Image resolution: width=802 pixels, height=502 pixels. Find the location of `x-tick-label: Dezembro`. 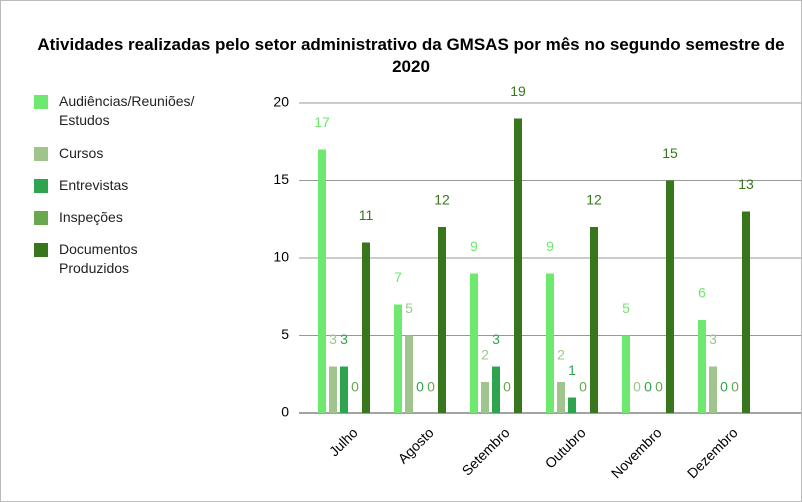

x-tick-label: Dezembro is located at coordinates (712, 452).